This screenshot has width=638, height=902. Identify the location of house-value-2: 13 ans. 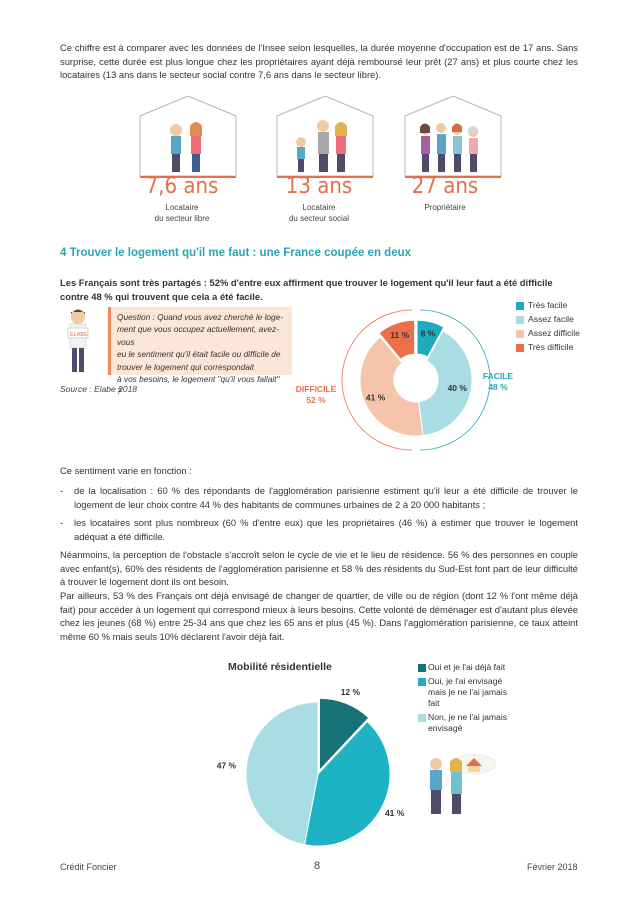
(319, 186).